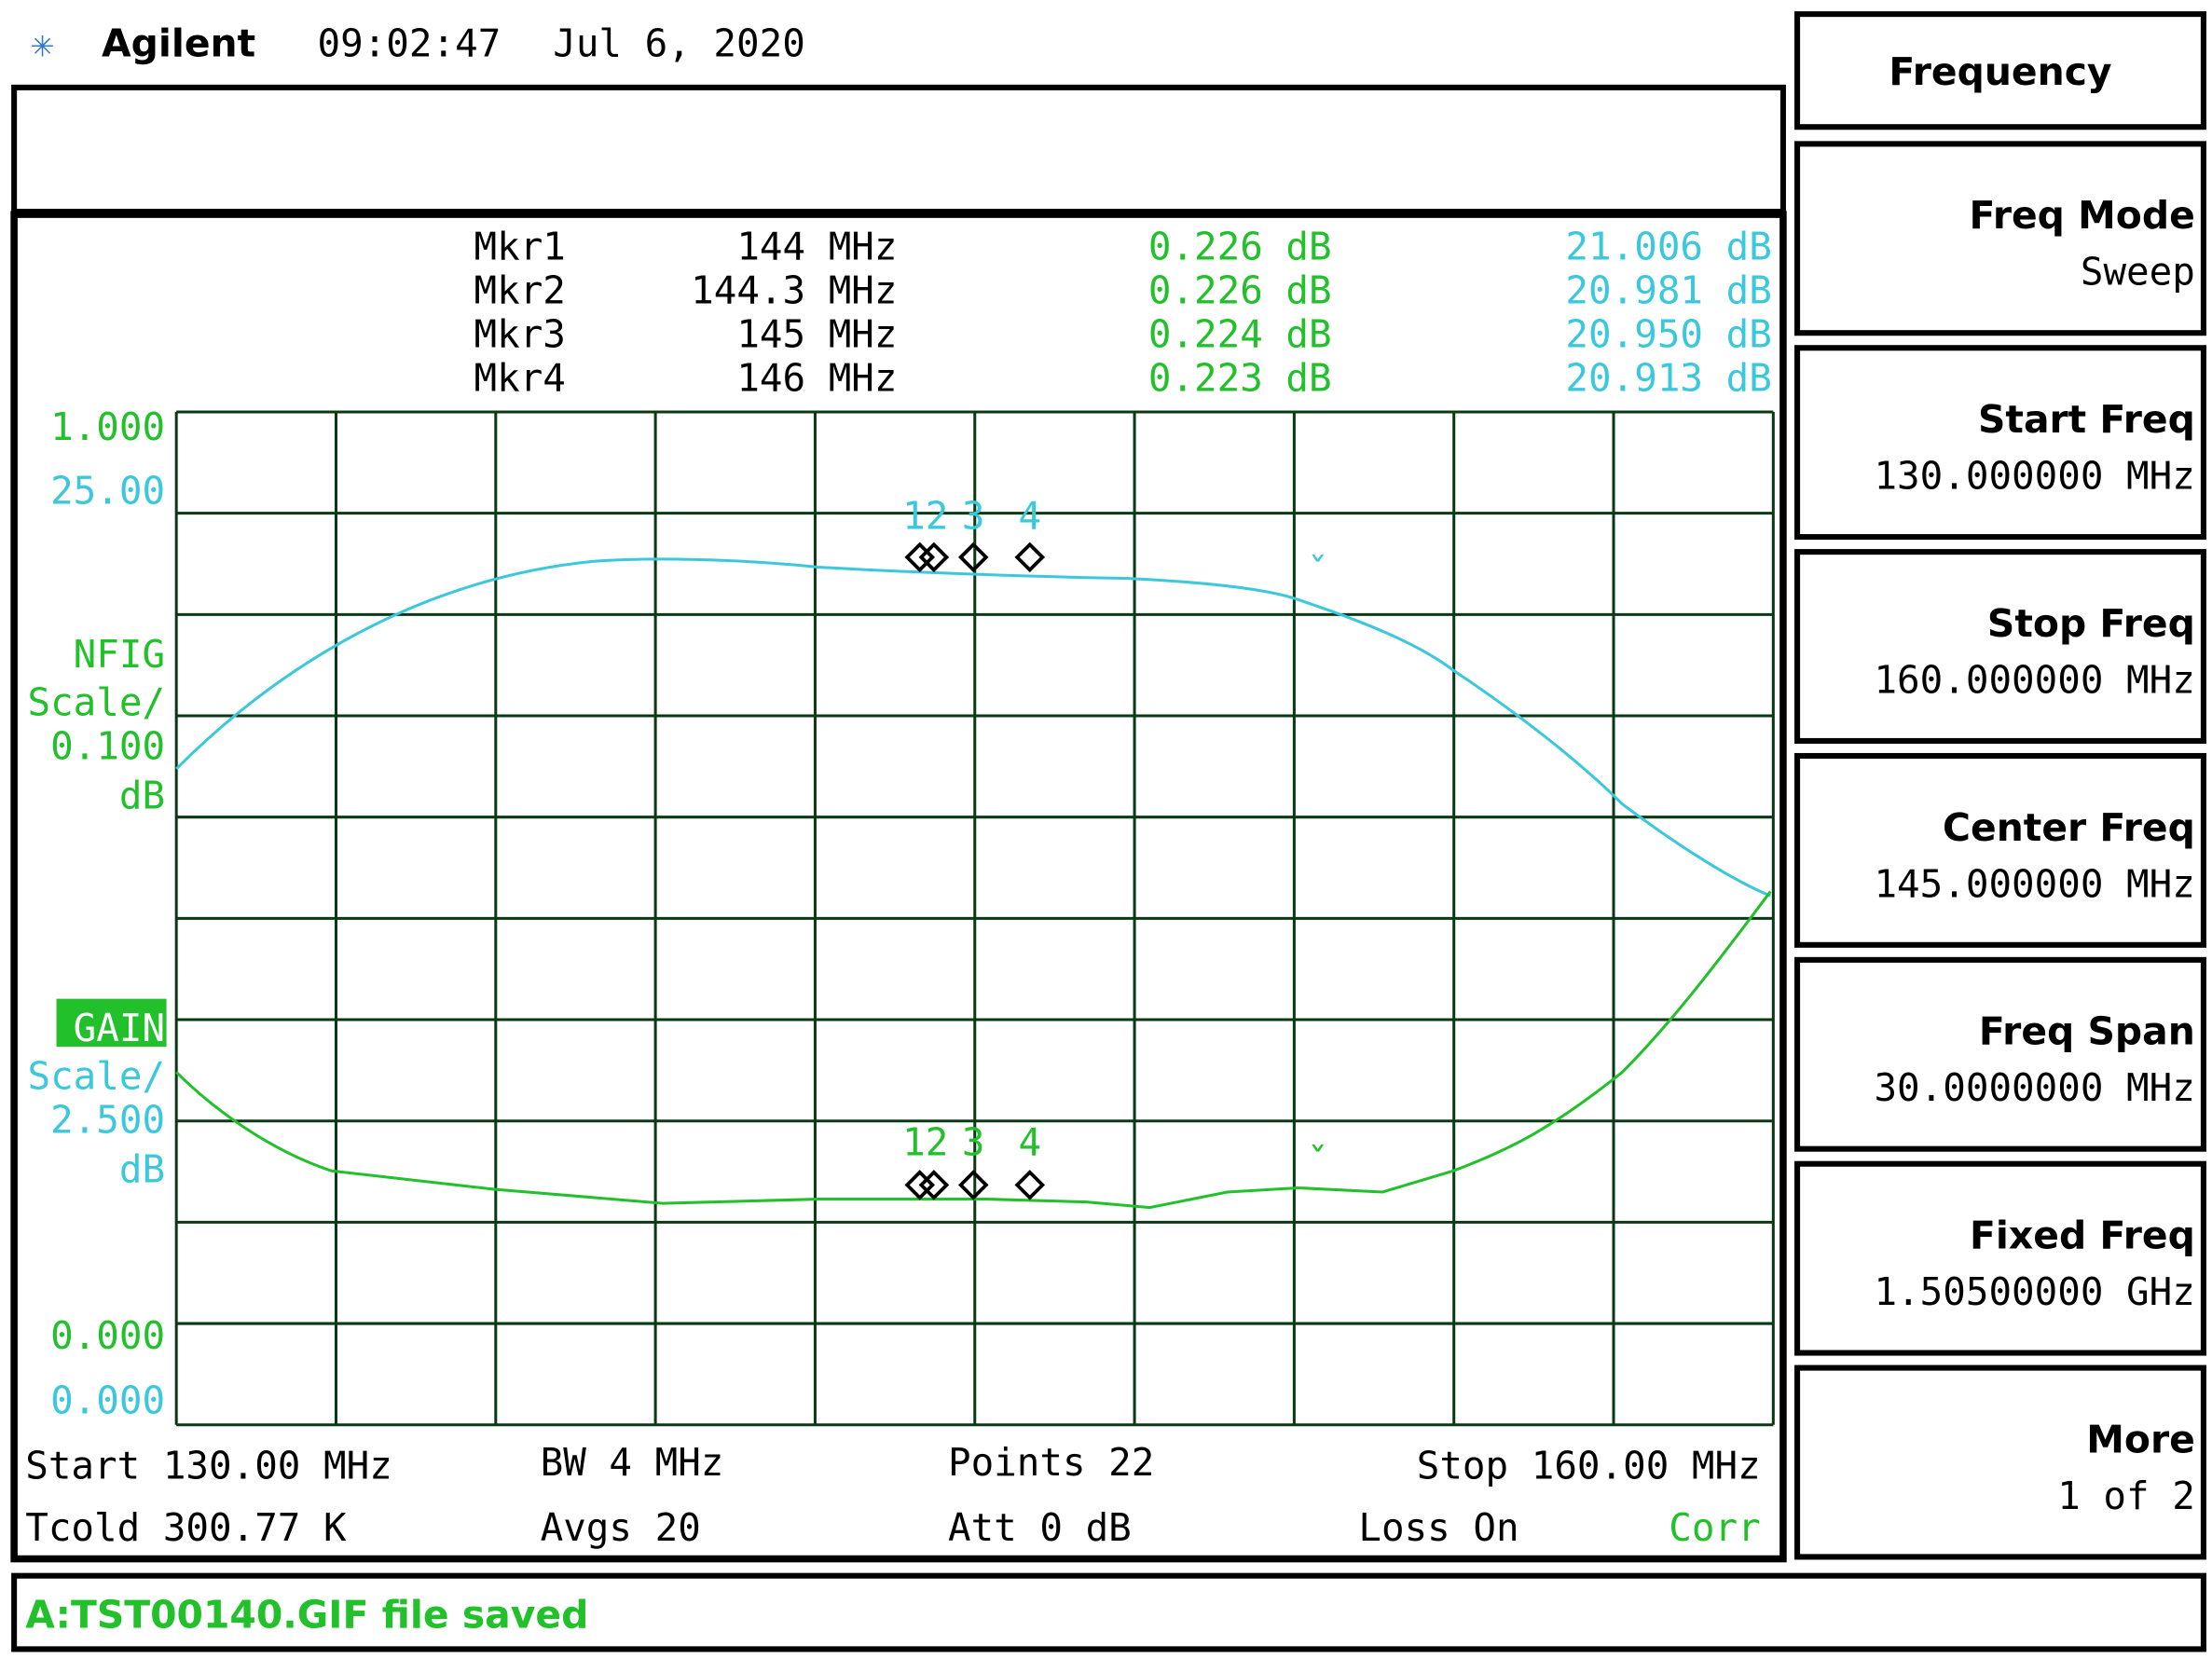  I want to click on gain-scale: Scale/, so click(96, 1076).